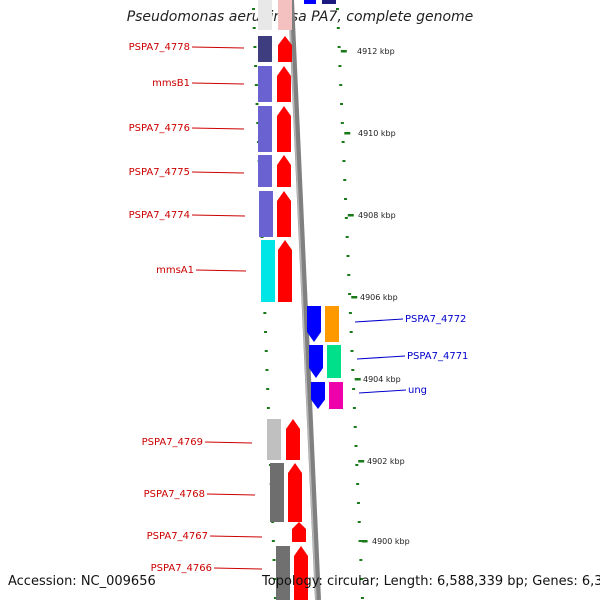 The width and height of the screenshot is (600, 600). Describe the element at coordinates (382, 379) in the screenshot. I see `scale-label: 4904 kbp` at that location.